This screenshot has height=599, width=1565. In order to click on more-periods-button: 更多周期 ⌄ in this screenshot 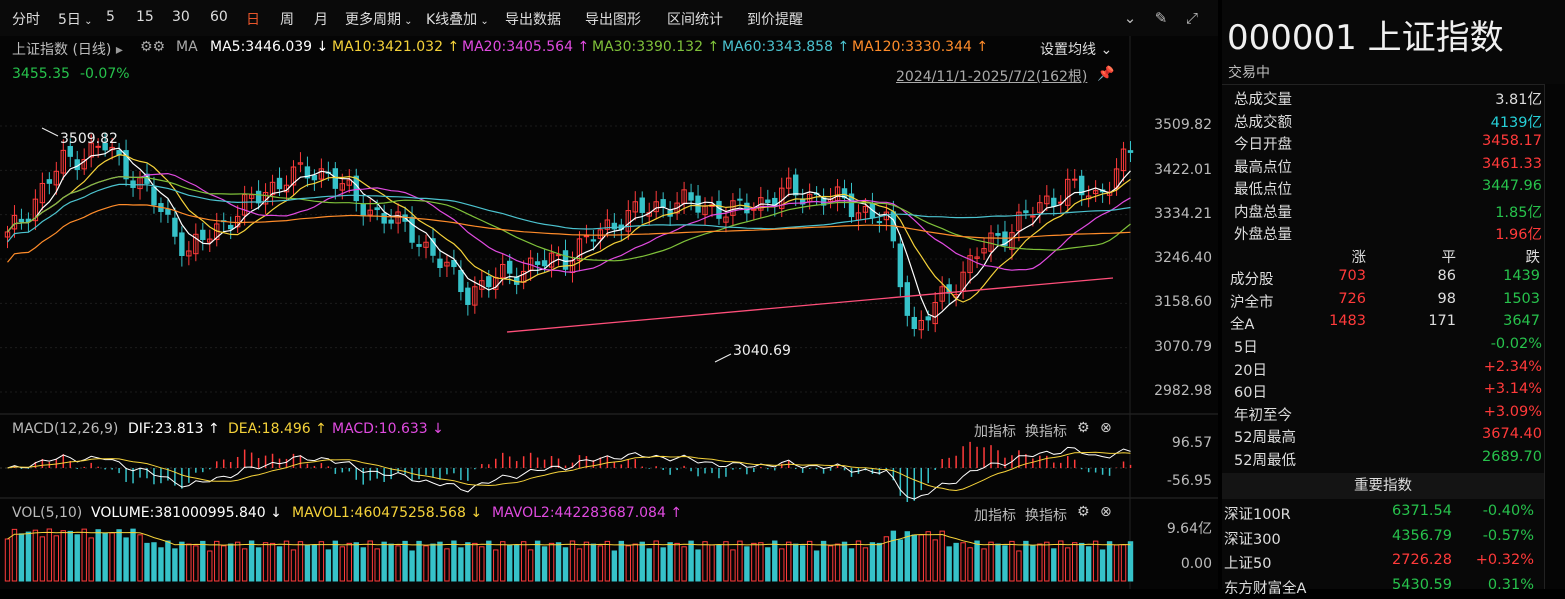, I will do `click(379, 20)`.